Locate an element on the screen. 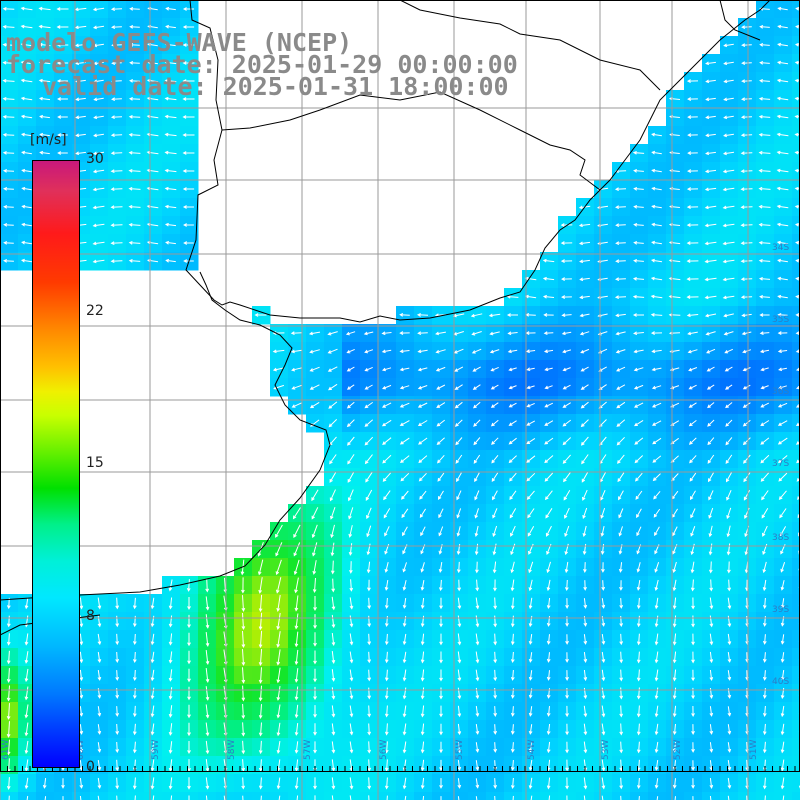  colorbar-tick-15: 15 is located at coordinates (95, 463).